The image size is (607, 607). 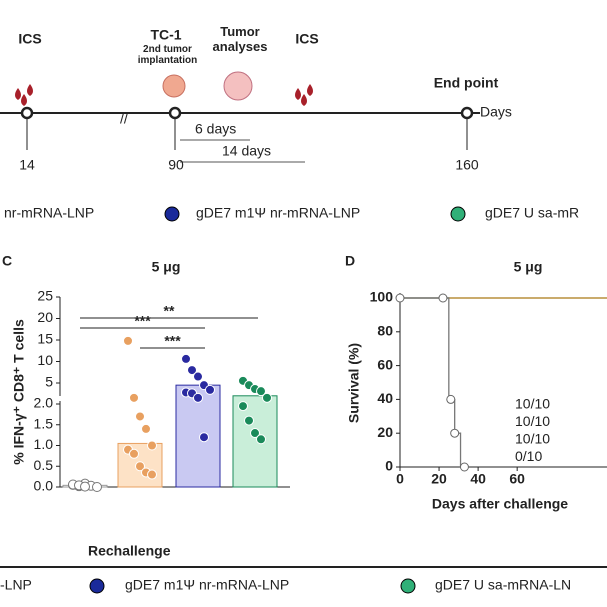 What do you see at coordinates (45, 339) in the screenshot?
I see `y-tick-label: 15` at bounding box center [45, 339].